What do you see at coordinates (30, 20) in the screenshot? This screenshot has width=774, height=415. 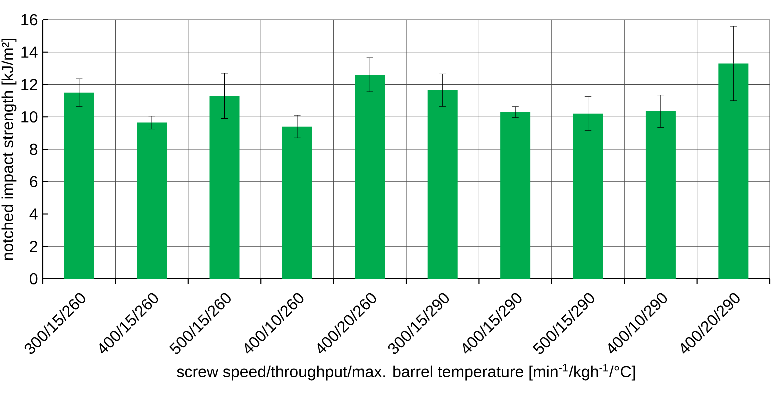 I see `y-tick-label: 16` at bounding box center [30, 20].